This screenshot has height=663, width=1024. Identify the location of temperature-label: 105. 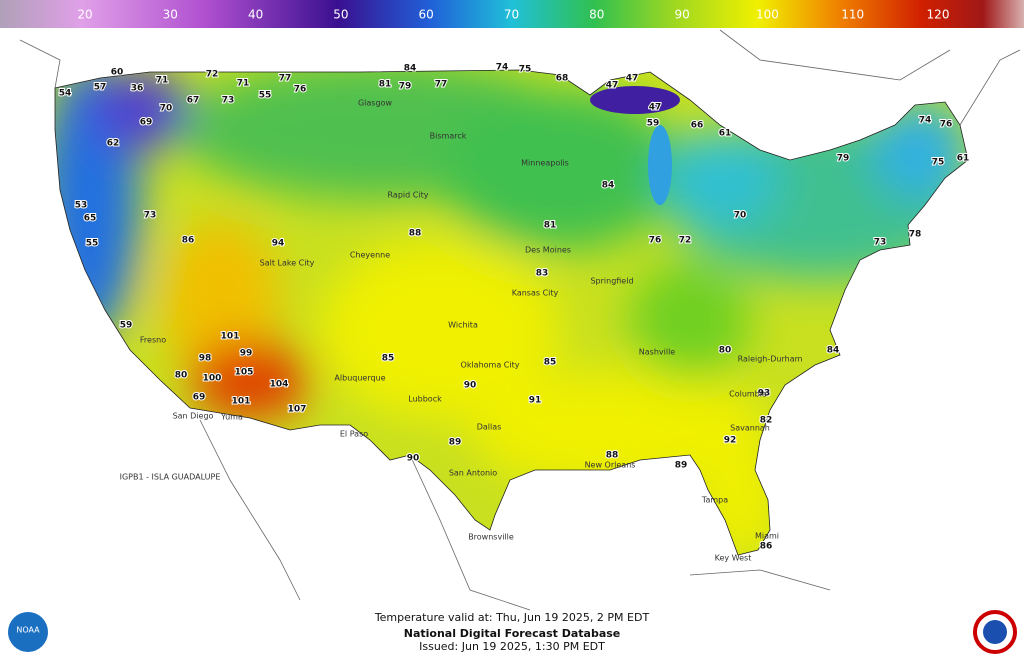
(244, 373).